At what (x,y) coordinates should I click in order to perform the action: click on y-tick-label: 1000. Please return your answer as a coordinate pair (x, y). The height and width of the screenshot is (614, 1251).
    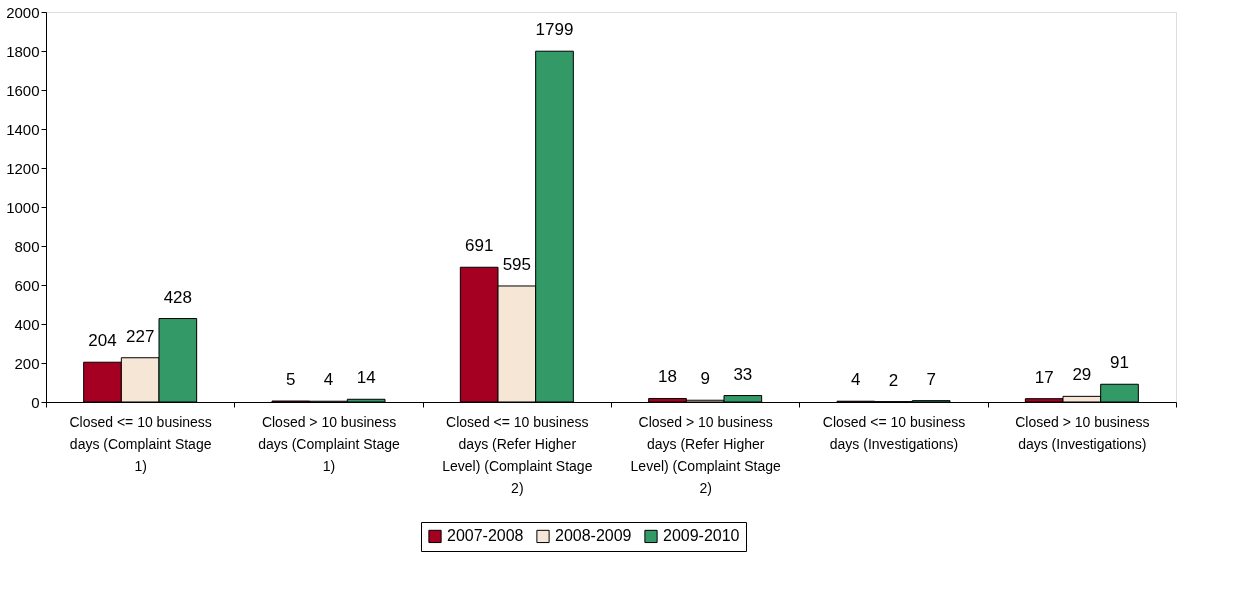
    Looking at the image, I should click on (23, 207).